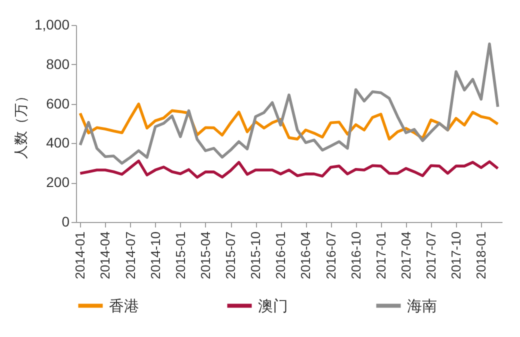  Describe the element at coordinates (456, 256) in the screenshot. I see `x-tick-label: 2017-10` at that location.